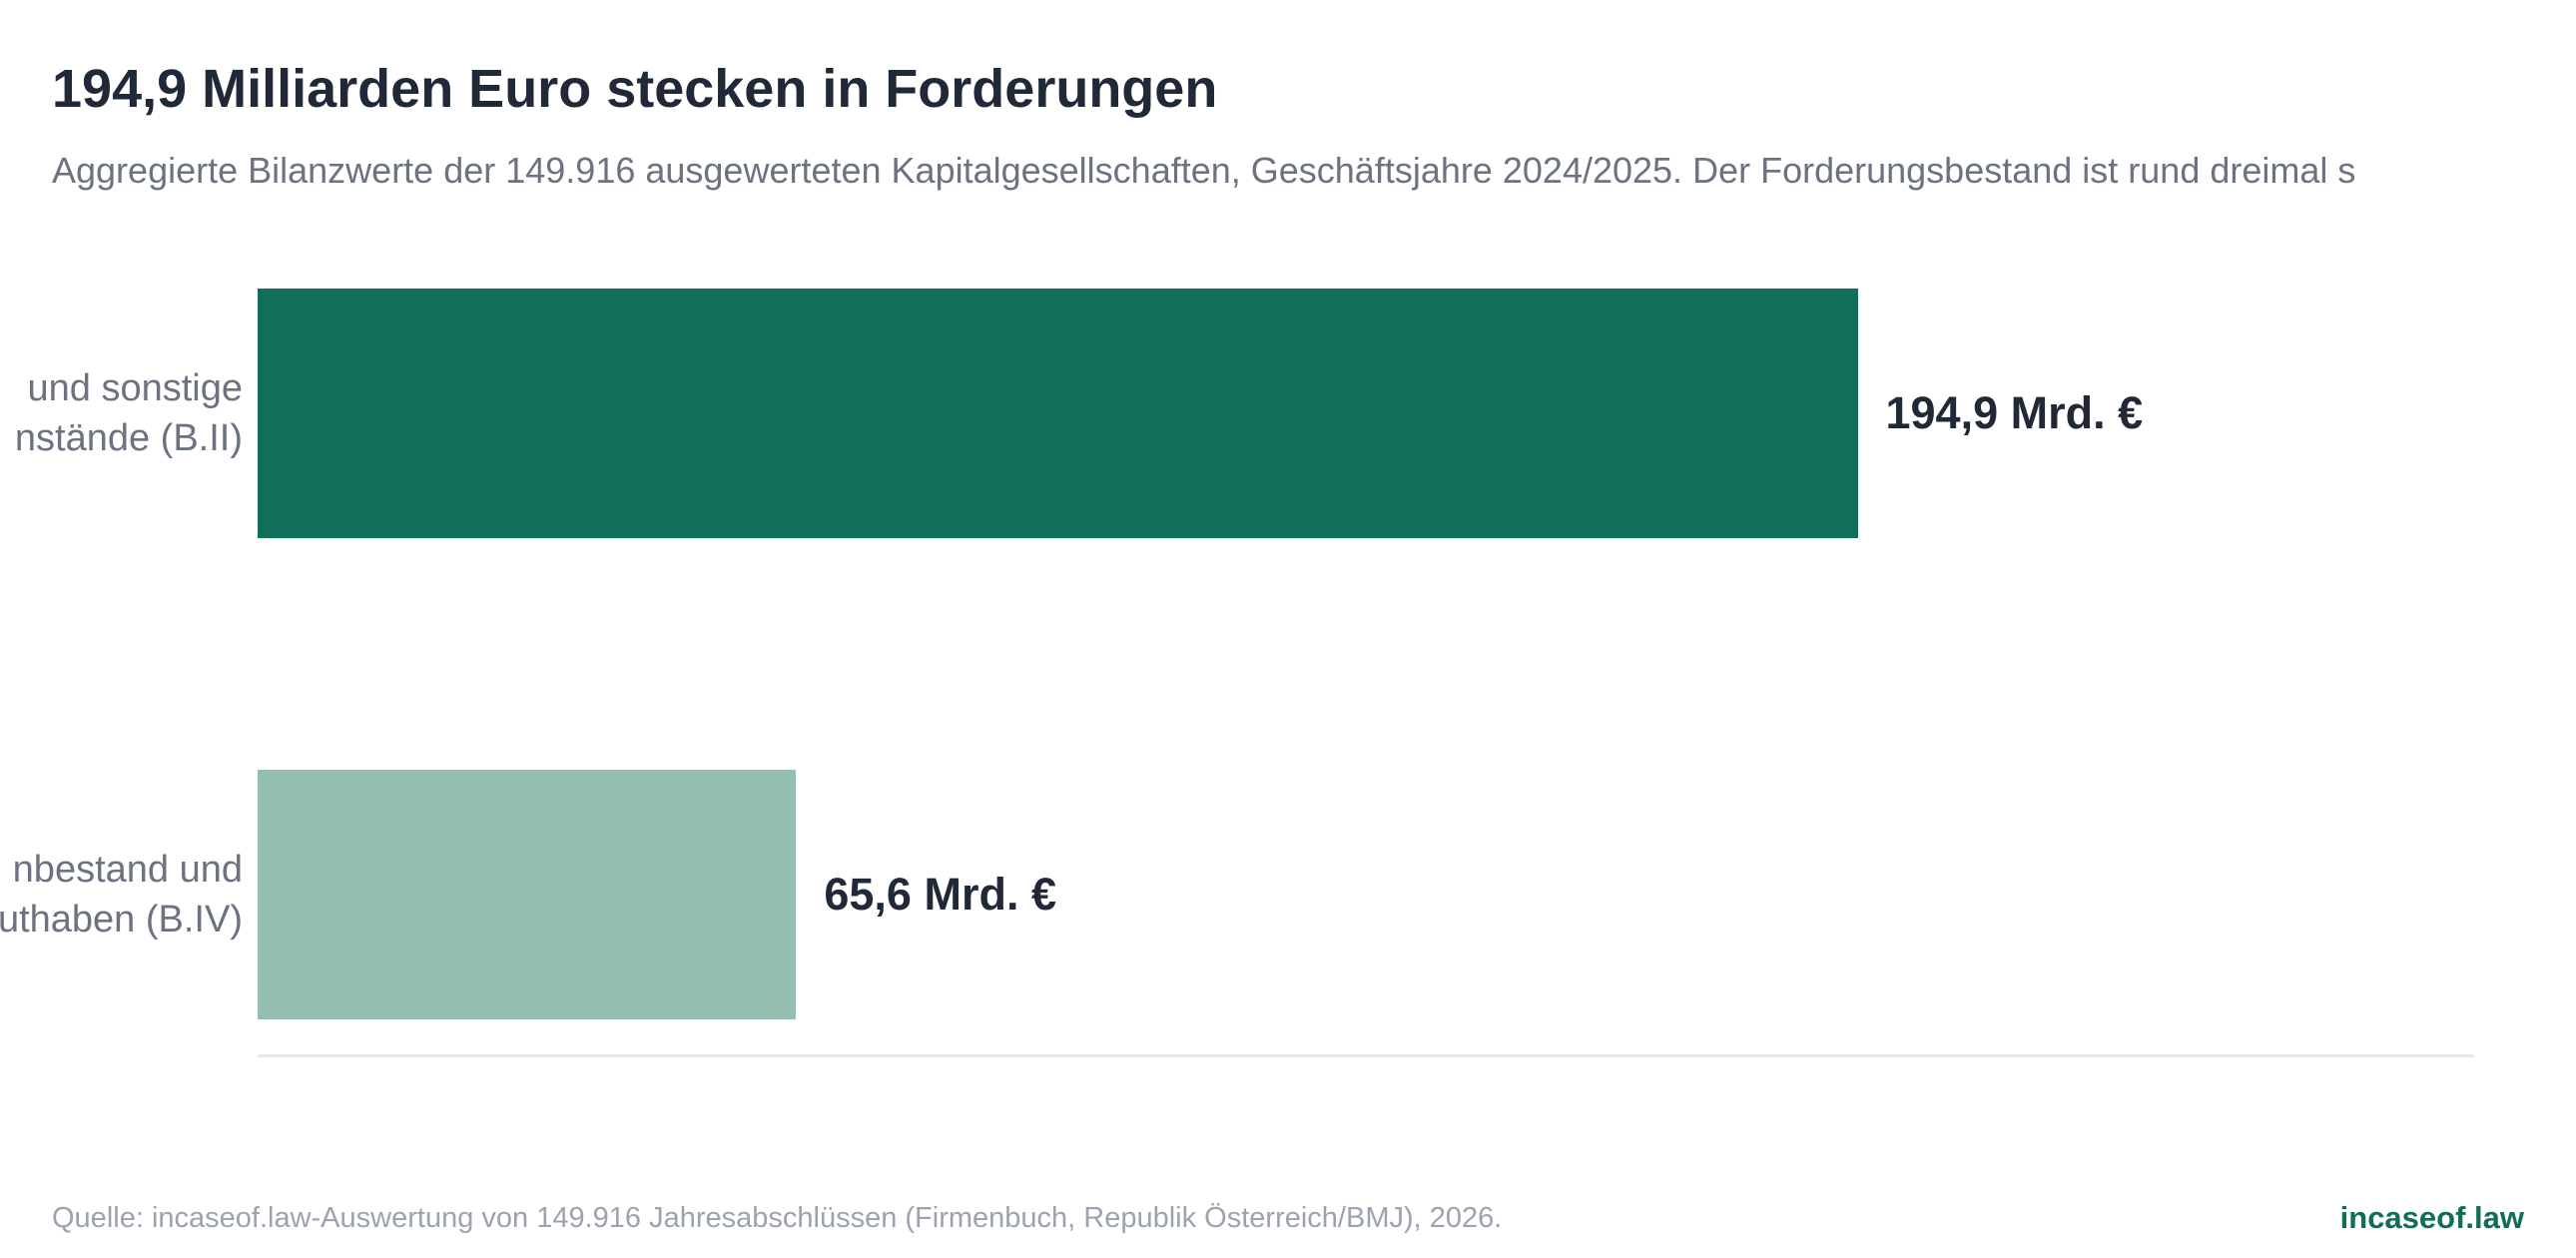 This screenshot has height=1258, width=2576. What do you see at coordinates (135, 388) in the screenshot?
I see `category-label-0-line-1: und sonstige` at bounding box center [135, 388].